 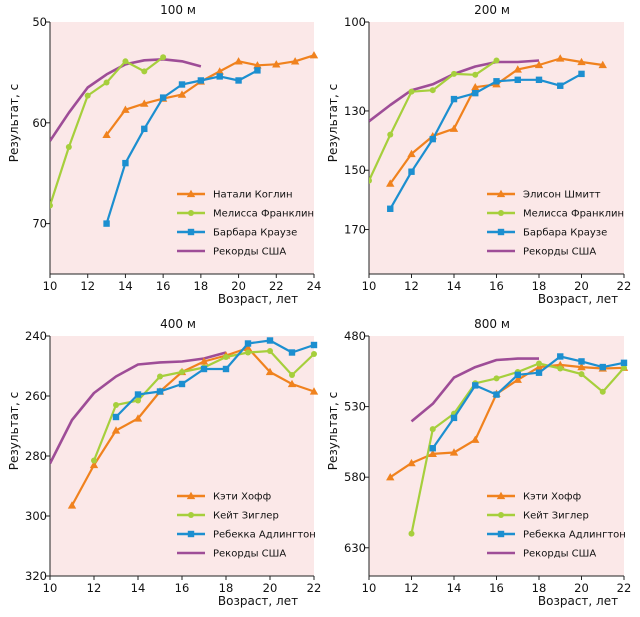 What do you see at coordinates (355, 548) in the screenshot?
I see `y-tick-label: 630` at bounding box center [355, 548].